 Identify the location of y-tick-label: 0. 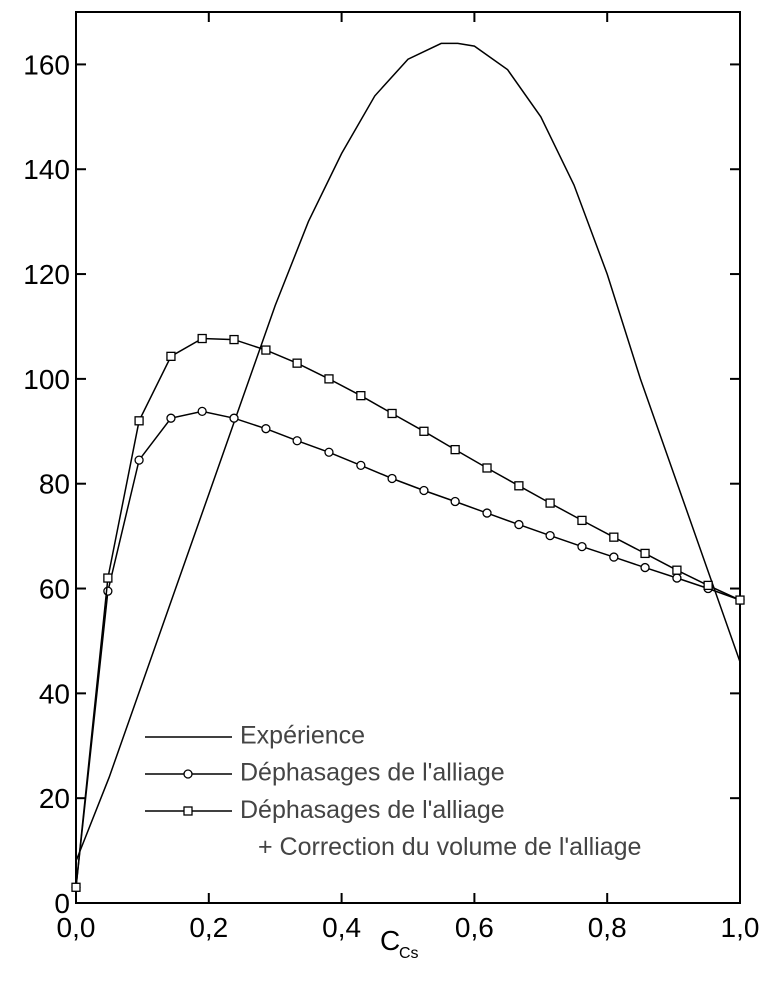
(62, 903).